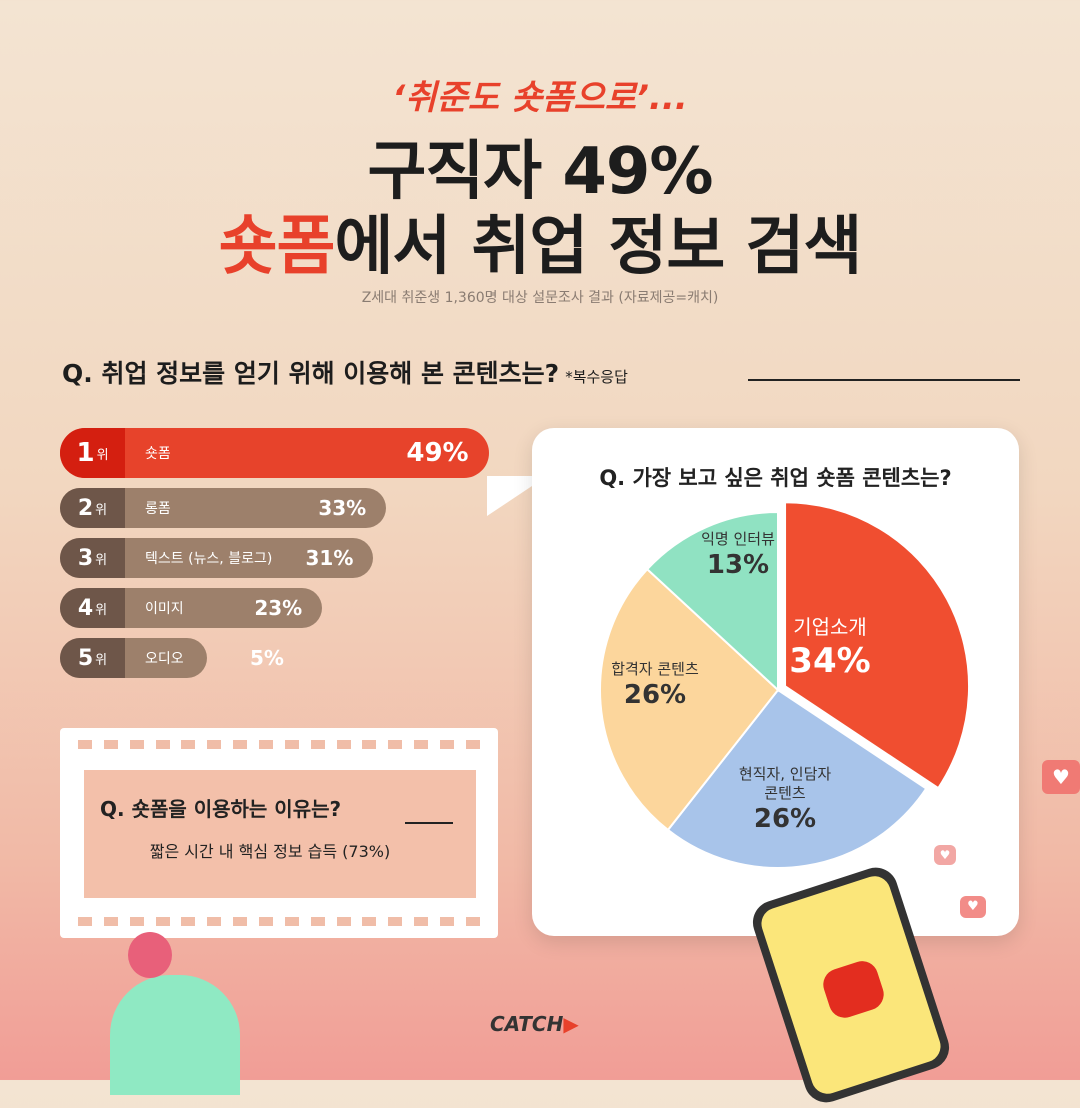 This screenshot has height=1108, width=1080. What do you see at coordinates (342, 508) in the screenshot?
I see `bar-value: 33%` at bounding box center [342, 508].